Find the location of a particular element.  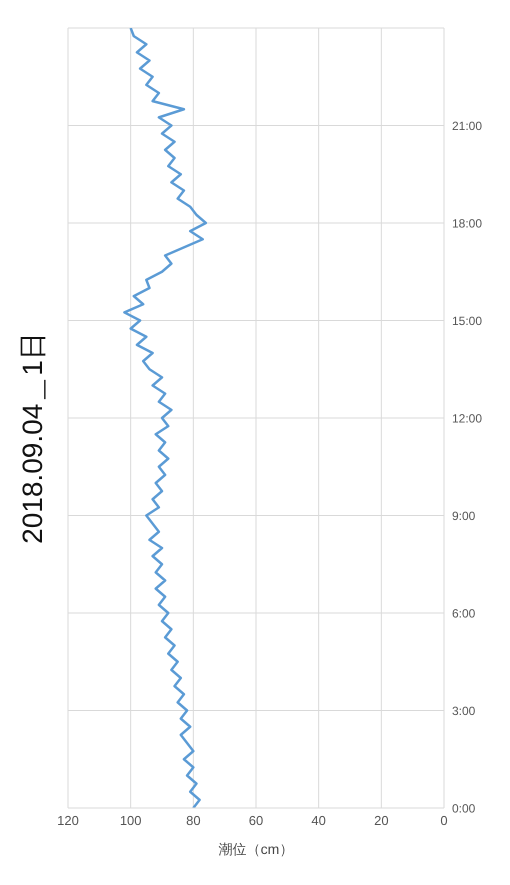

y-tick-label: 6:00 is located at coordinates (464, 613).